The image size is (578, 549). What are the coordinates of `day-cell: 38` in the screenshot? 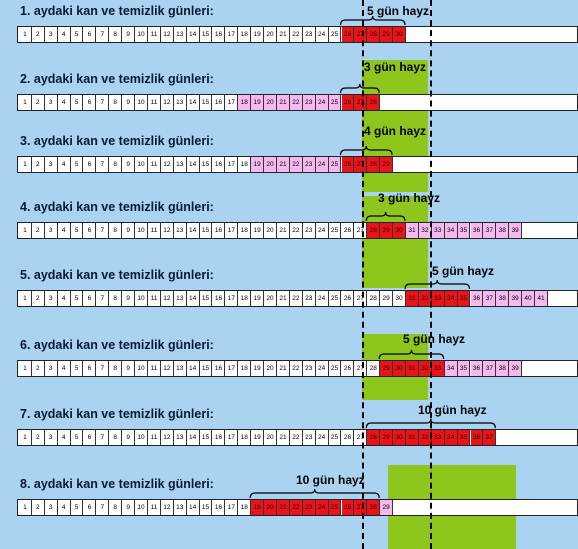 It's located at (503, 230).